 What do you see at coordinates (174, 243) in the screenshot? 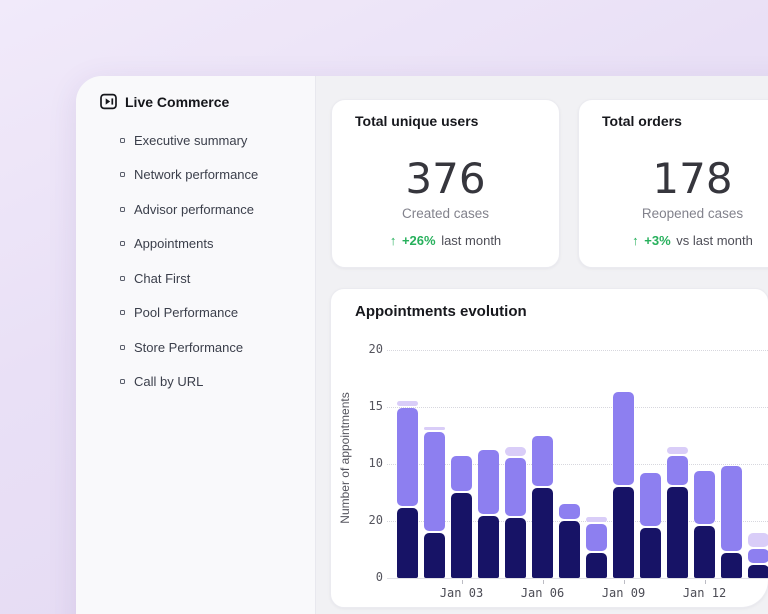
I see `sidebar-item-label: Appointments` at bounding box center [174, 243].